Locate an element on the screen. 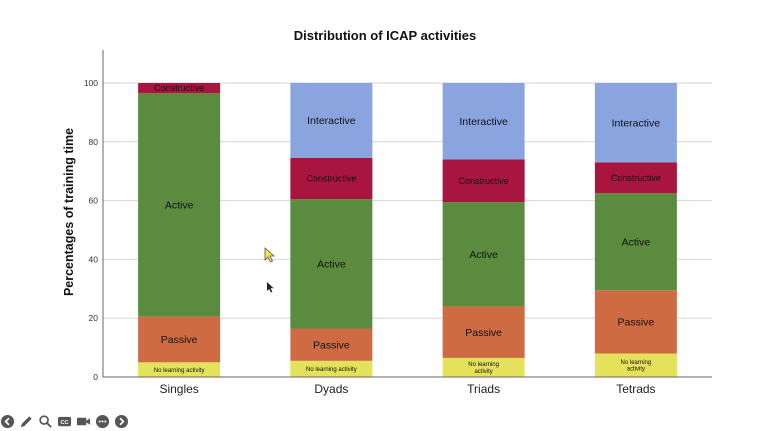 The image size is (763, 431). pencil-icon is located at coordinates (26, 421).